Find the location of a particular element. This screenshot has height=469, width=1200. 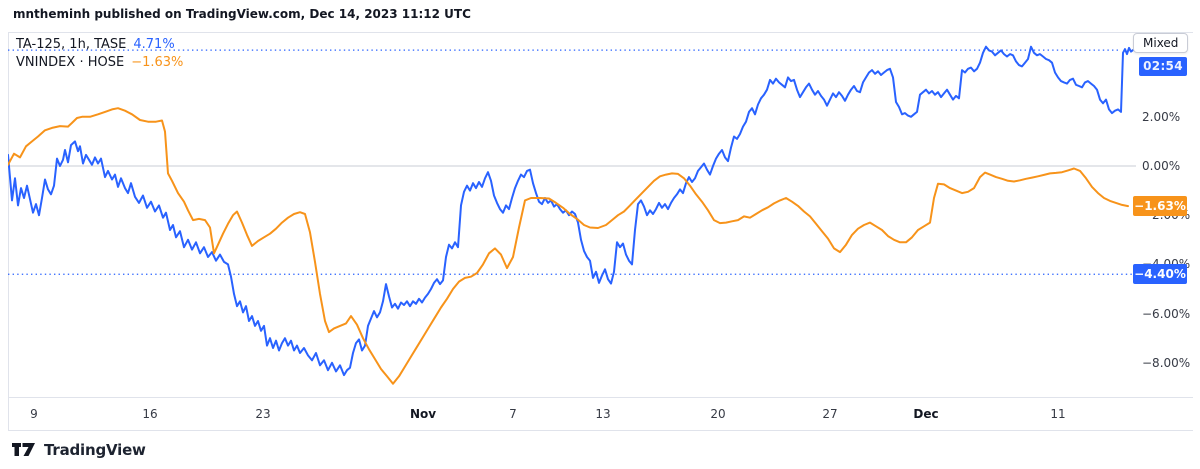

x-tick-label: 16 is located at coordinates (150, 414).